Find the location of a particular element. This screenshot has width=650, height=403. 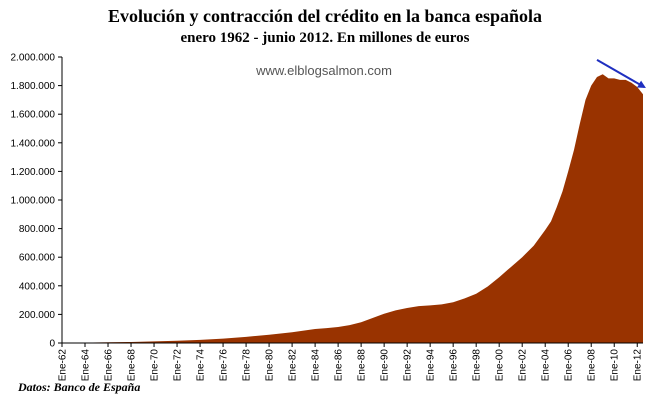

y-tick-label: 1.400.000 is located at coordinates (33, 143).